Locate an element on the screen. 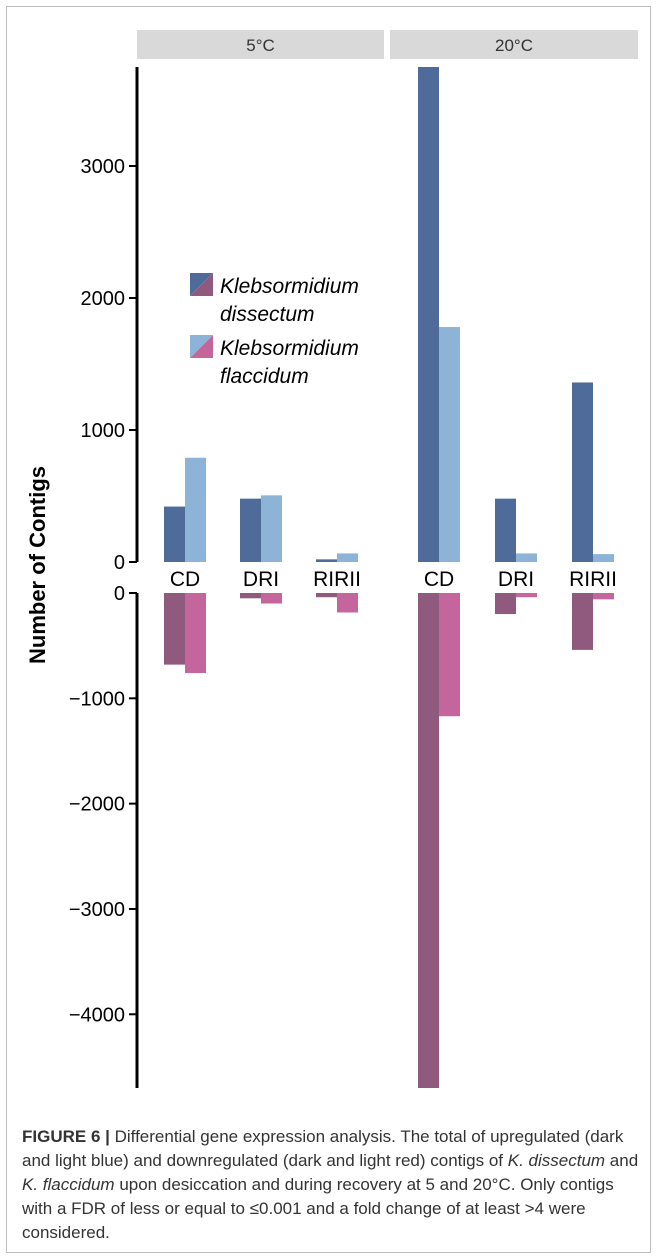 The height and width of the screenshot is (1259, 657). caption-label: FIGURE 6 | is located at coordinates (66, 1136).